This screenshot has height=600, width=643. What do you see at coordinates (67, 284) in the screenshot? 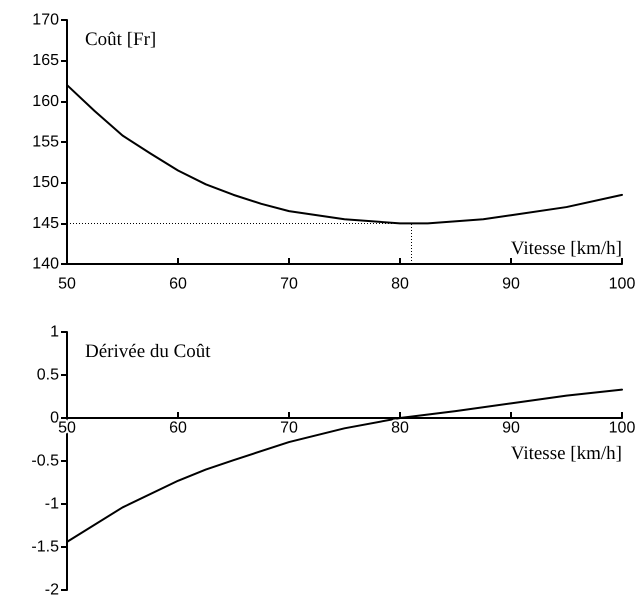
I see `x-tick-label: 50` at bounding box center [67, 284].